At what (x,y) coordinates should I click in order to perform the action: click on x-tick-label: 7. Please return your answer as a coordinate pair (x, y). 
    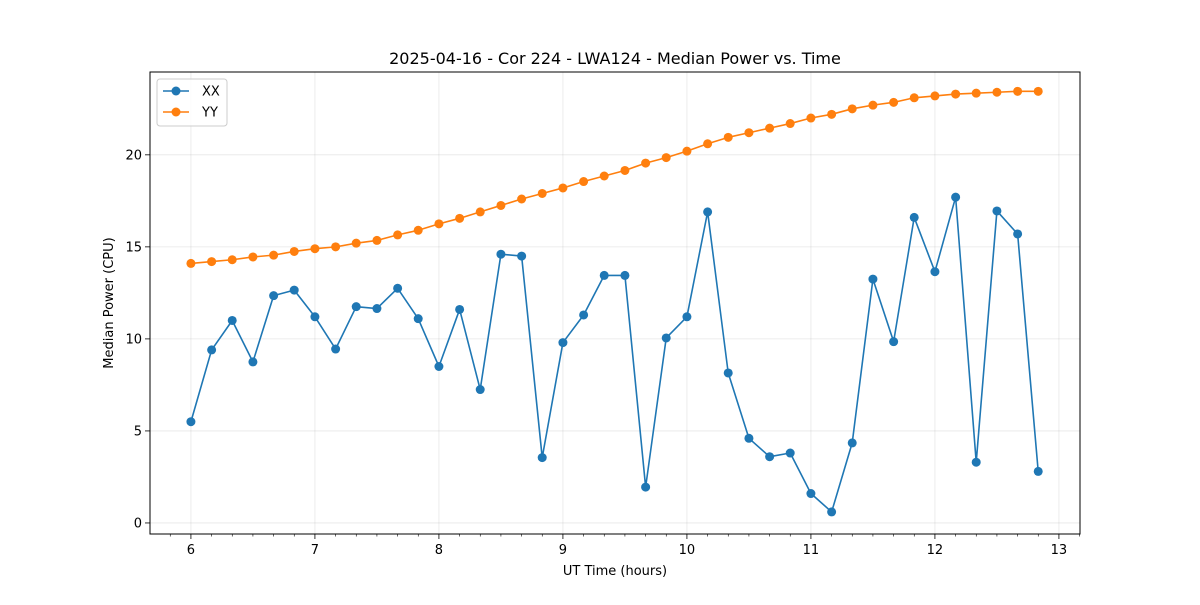
    Looking at the image, I should click on (315, 550).